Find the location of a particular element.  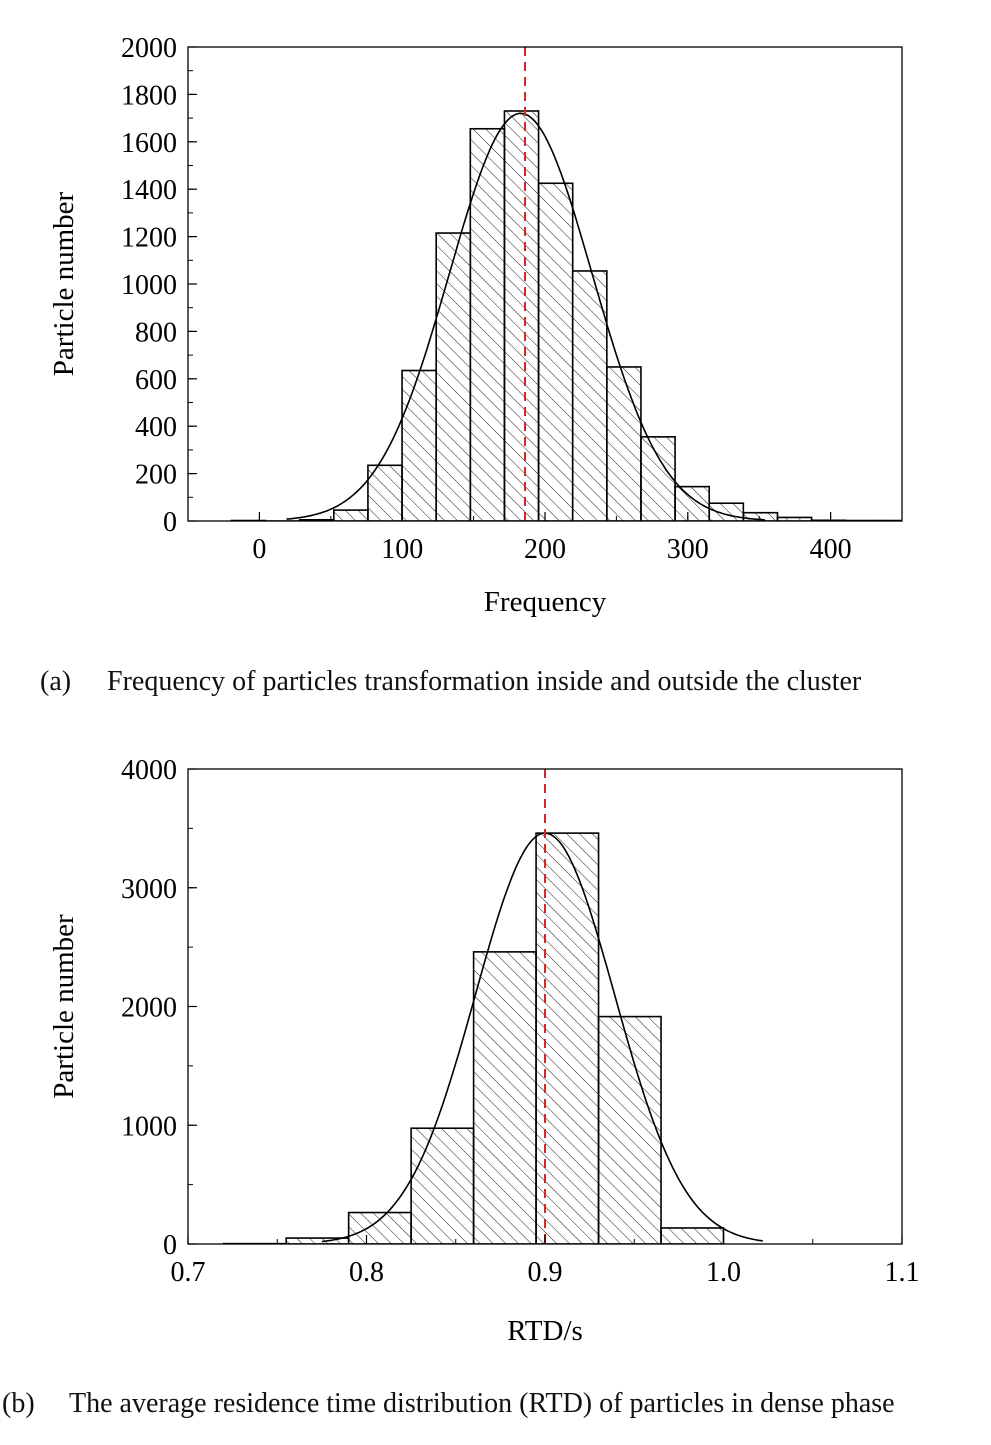

y-tick-label: 600 is located at coordinates (156, 380).